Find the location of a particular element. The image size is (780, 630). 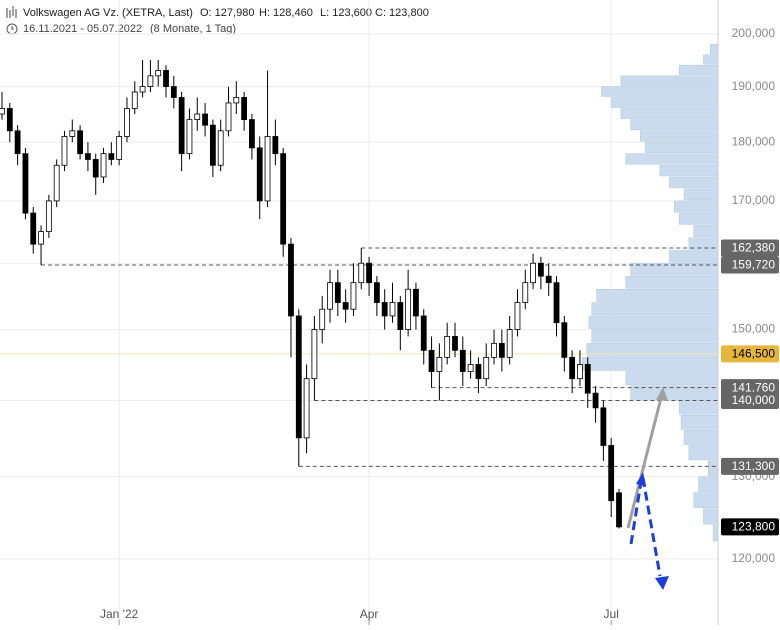

blue-dashed-down is located at coordinates (651, 527).